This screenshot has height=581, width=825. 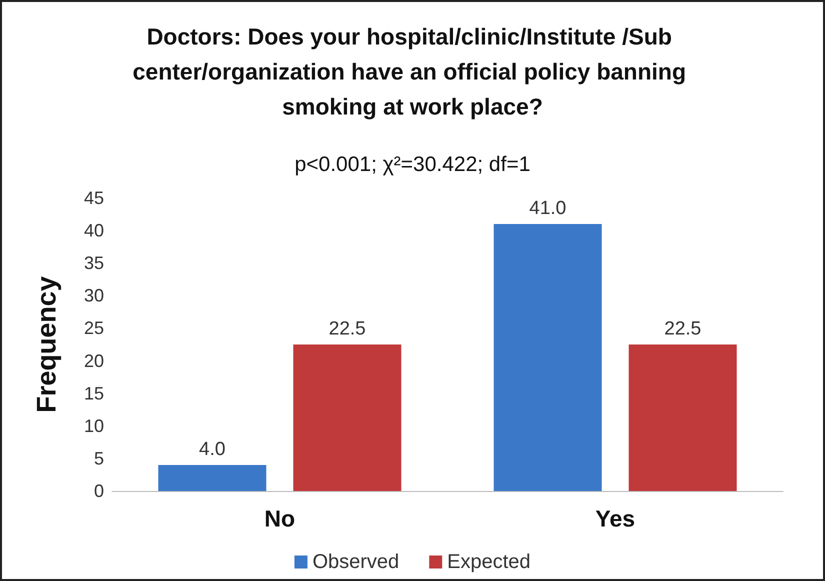 What do you see at coordinates (489, 562) in the screenshot?
I see `legend-label: Expected` at bounding box center [489, 562].